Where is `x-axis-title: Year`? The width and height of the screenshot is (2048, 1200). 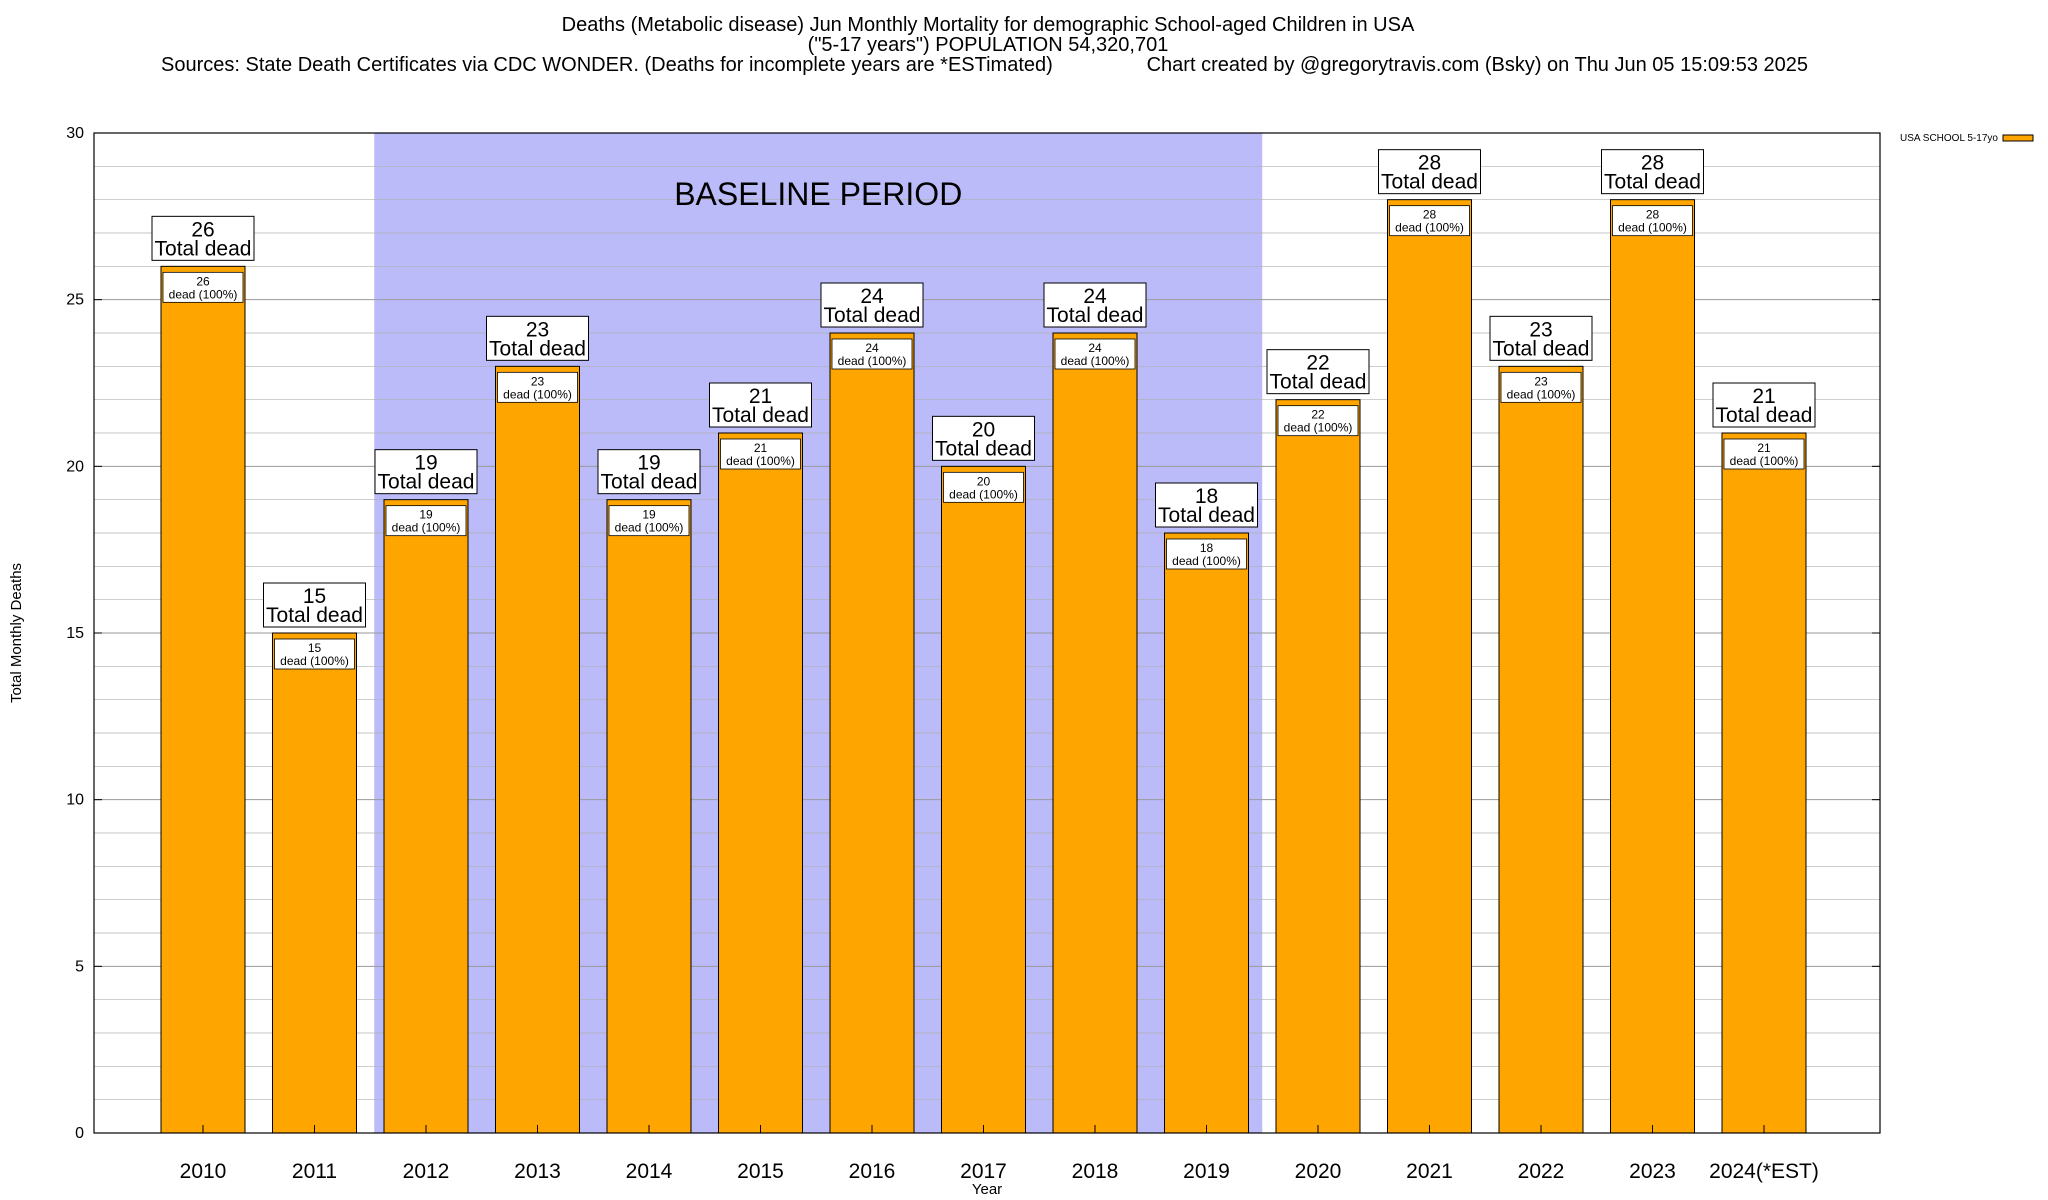
x-axis-title: Year is located at coordinates (987, 1189).